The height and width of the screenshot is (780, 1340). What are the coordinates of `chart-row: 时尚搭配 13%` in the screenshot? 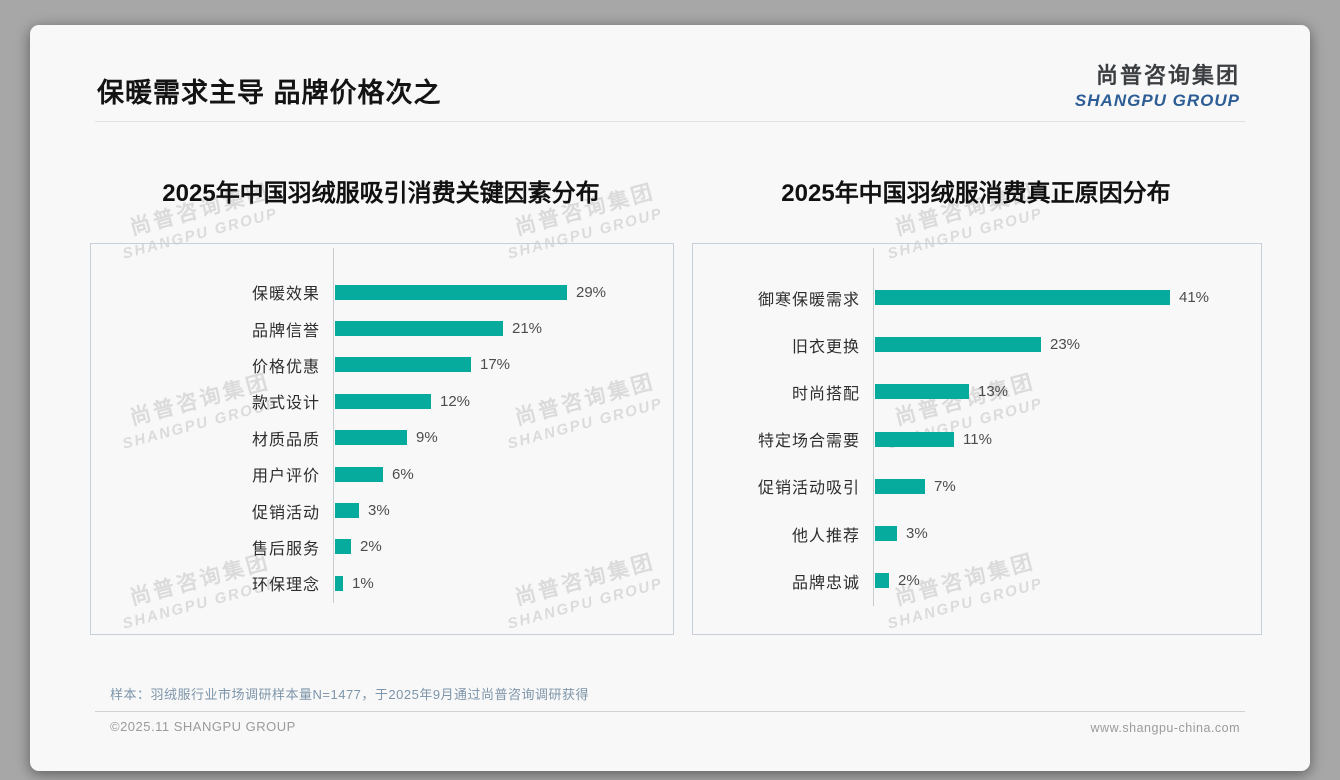 It's located at (977, 391).